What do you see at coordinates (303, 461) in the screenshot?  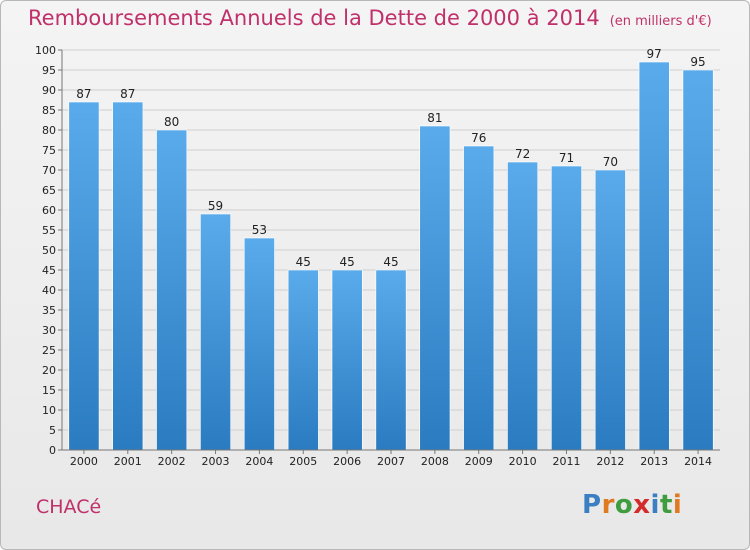 I see `x-tick-label: 2005` at bounding box center [303, 461].